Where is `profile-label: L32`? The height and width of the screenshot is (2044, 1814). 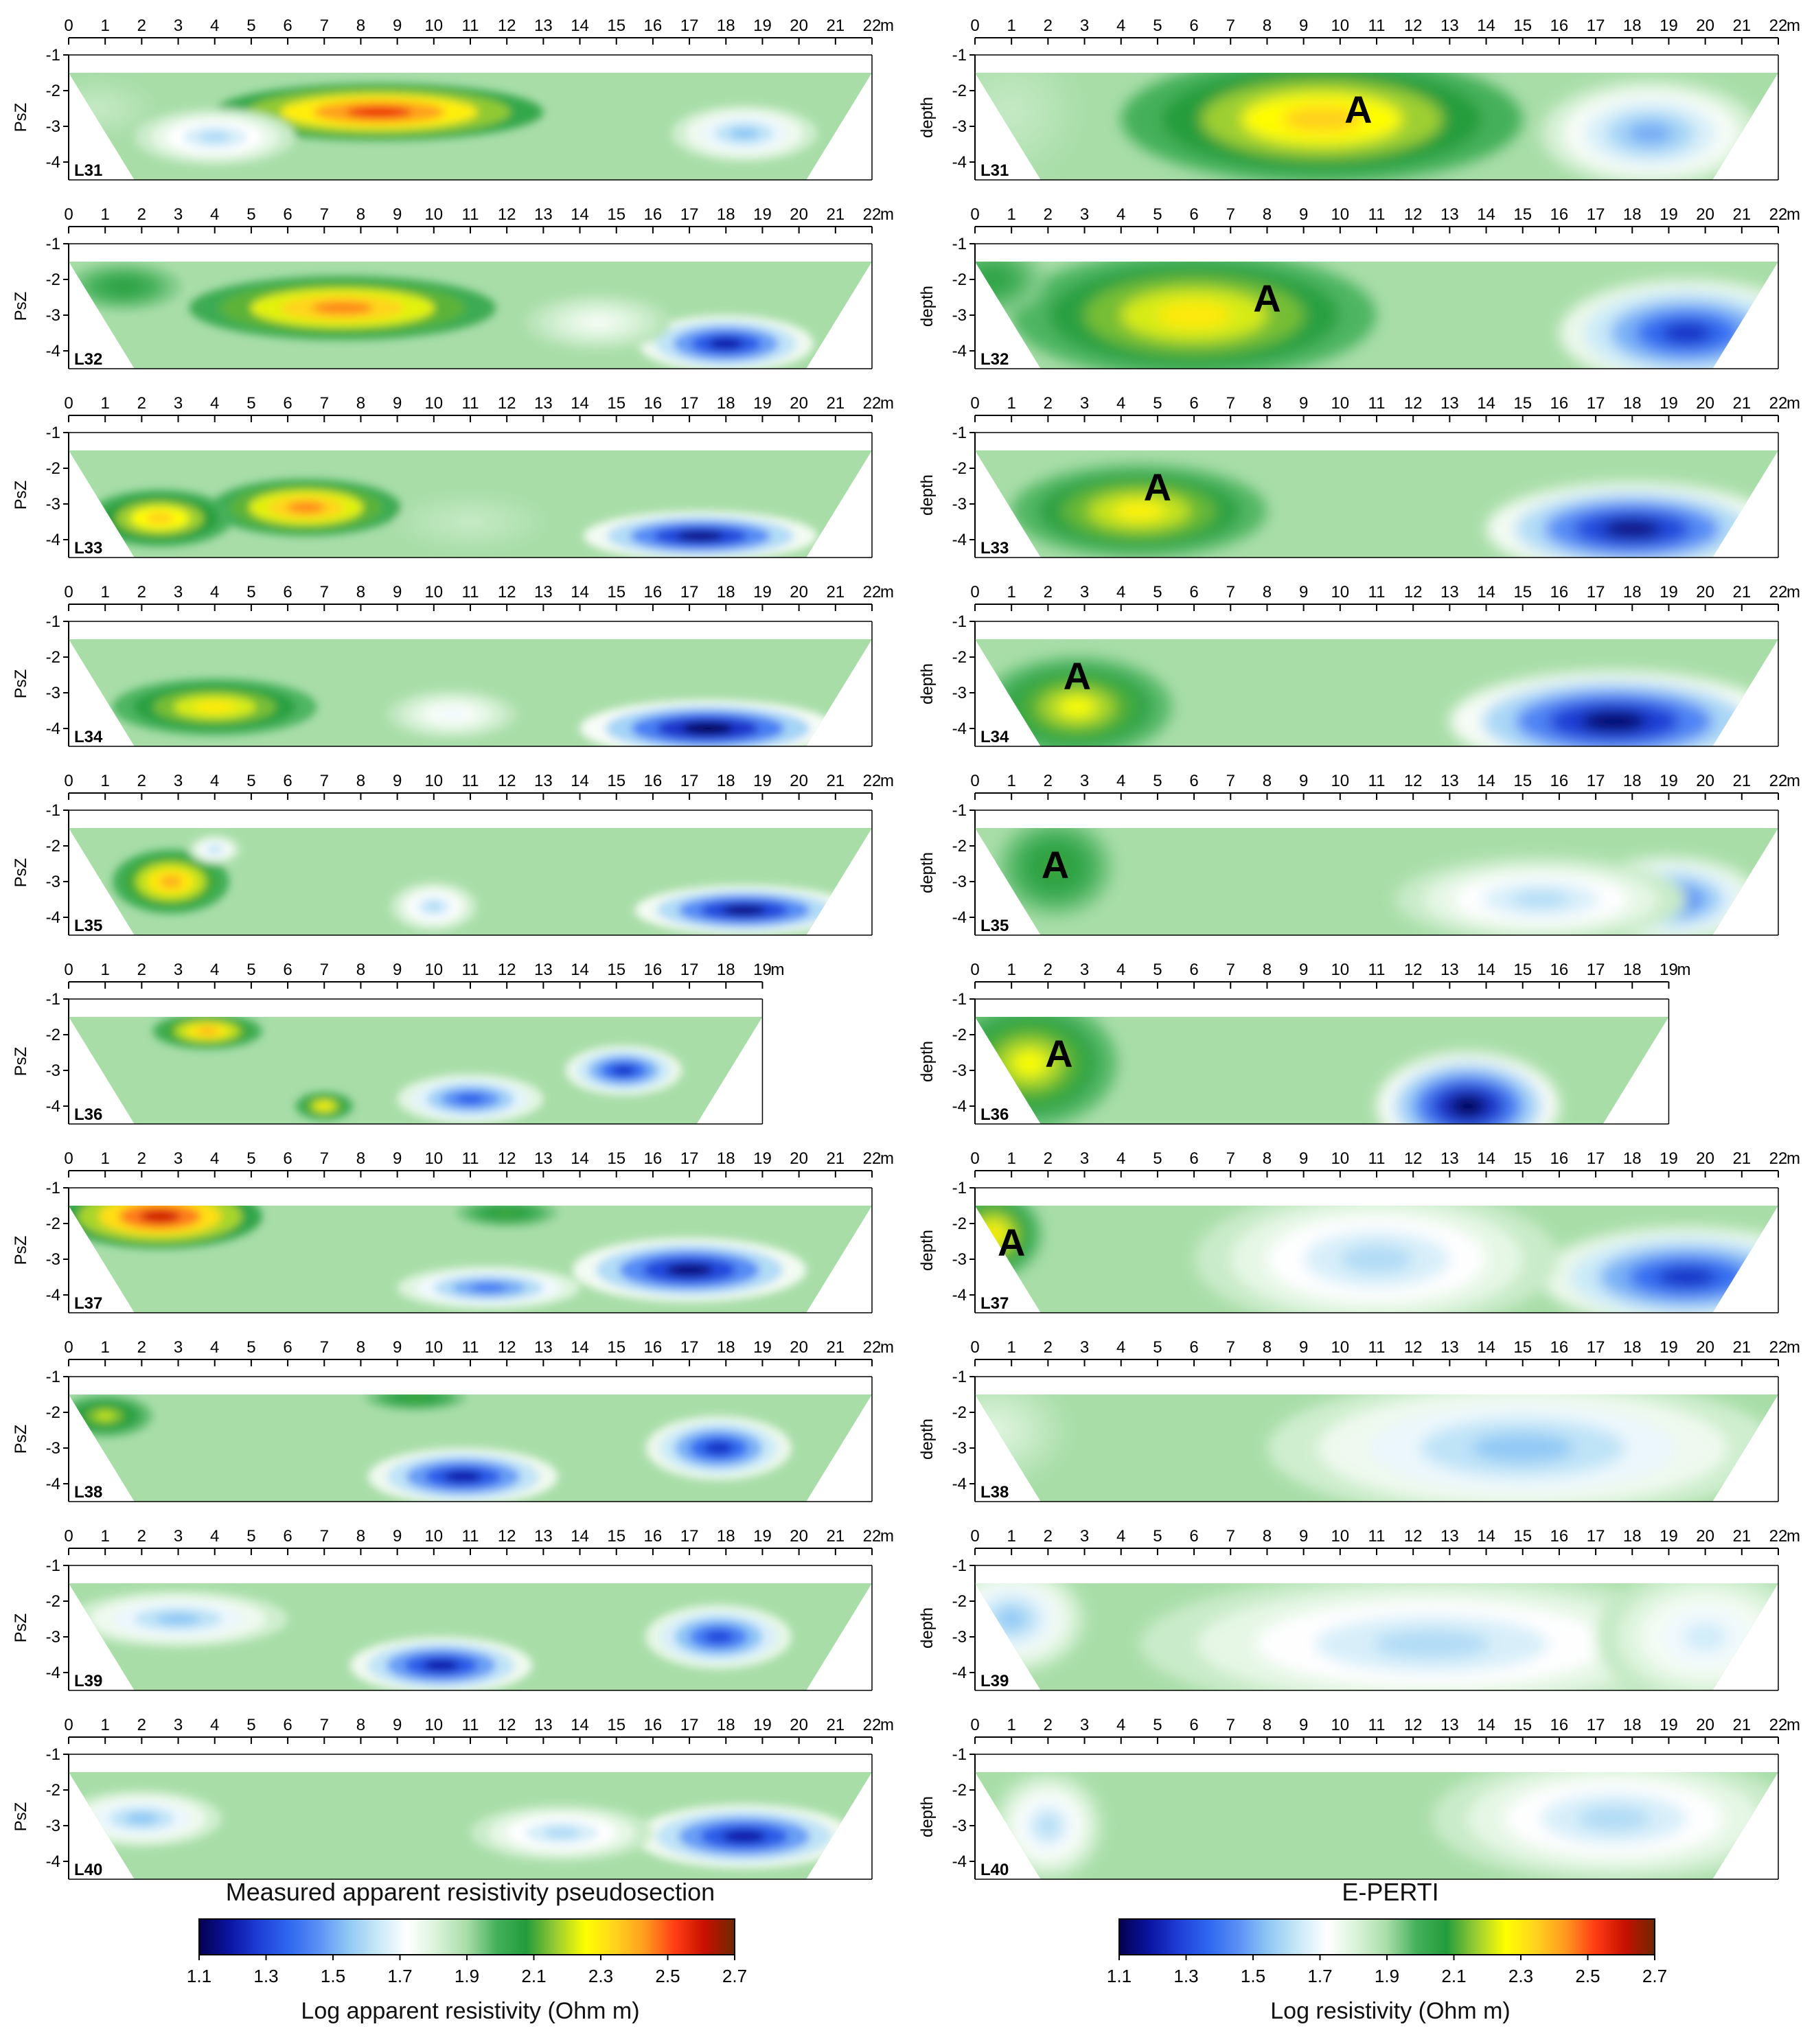 profile-label: L32 is located at coordinates (994, 359).